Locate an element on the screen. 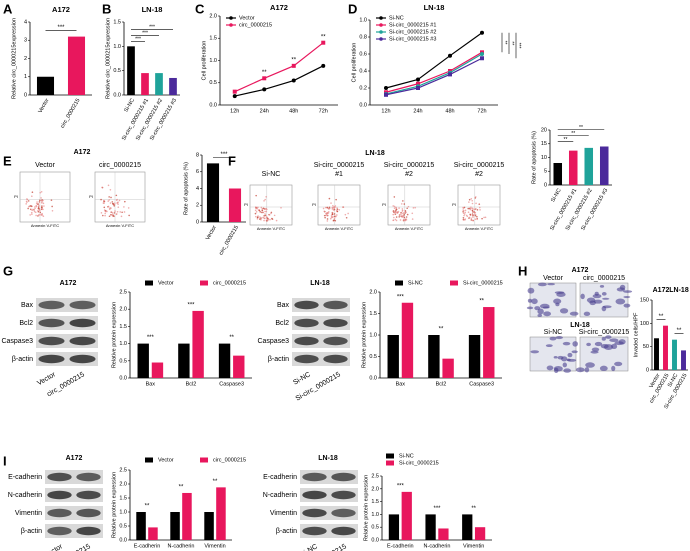 Image resolution: width=690 pixels, height=551 pixels. y-tick-label: 2.0 is located at coordinates (213, 16).